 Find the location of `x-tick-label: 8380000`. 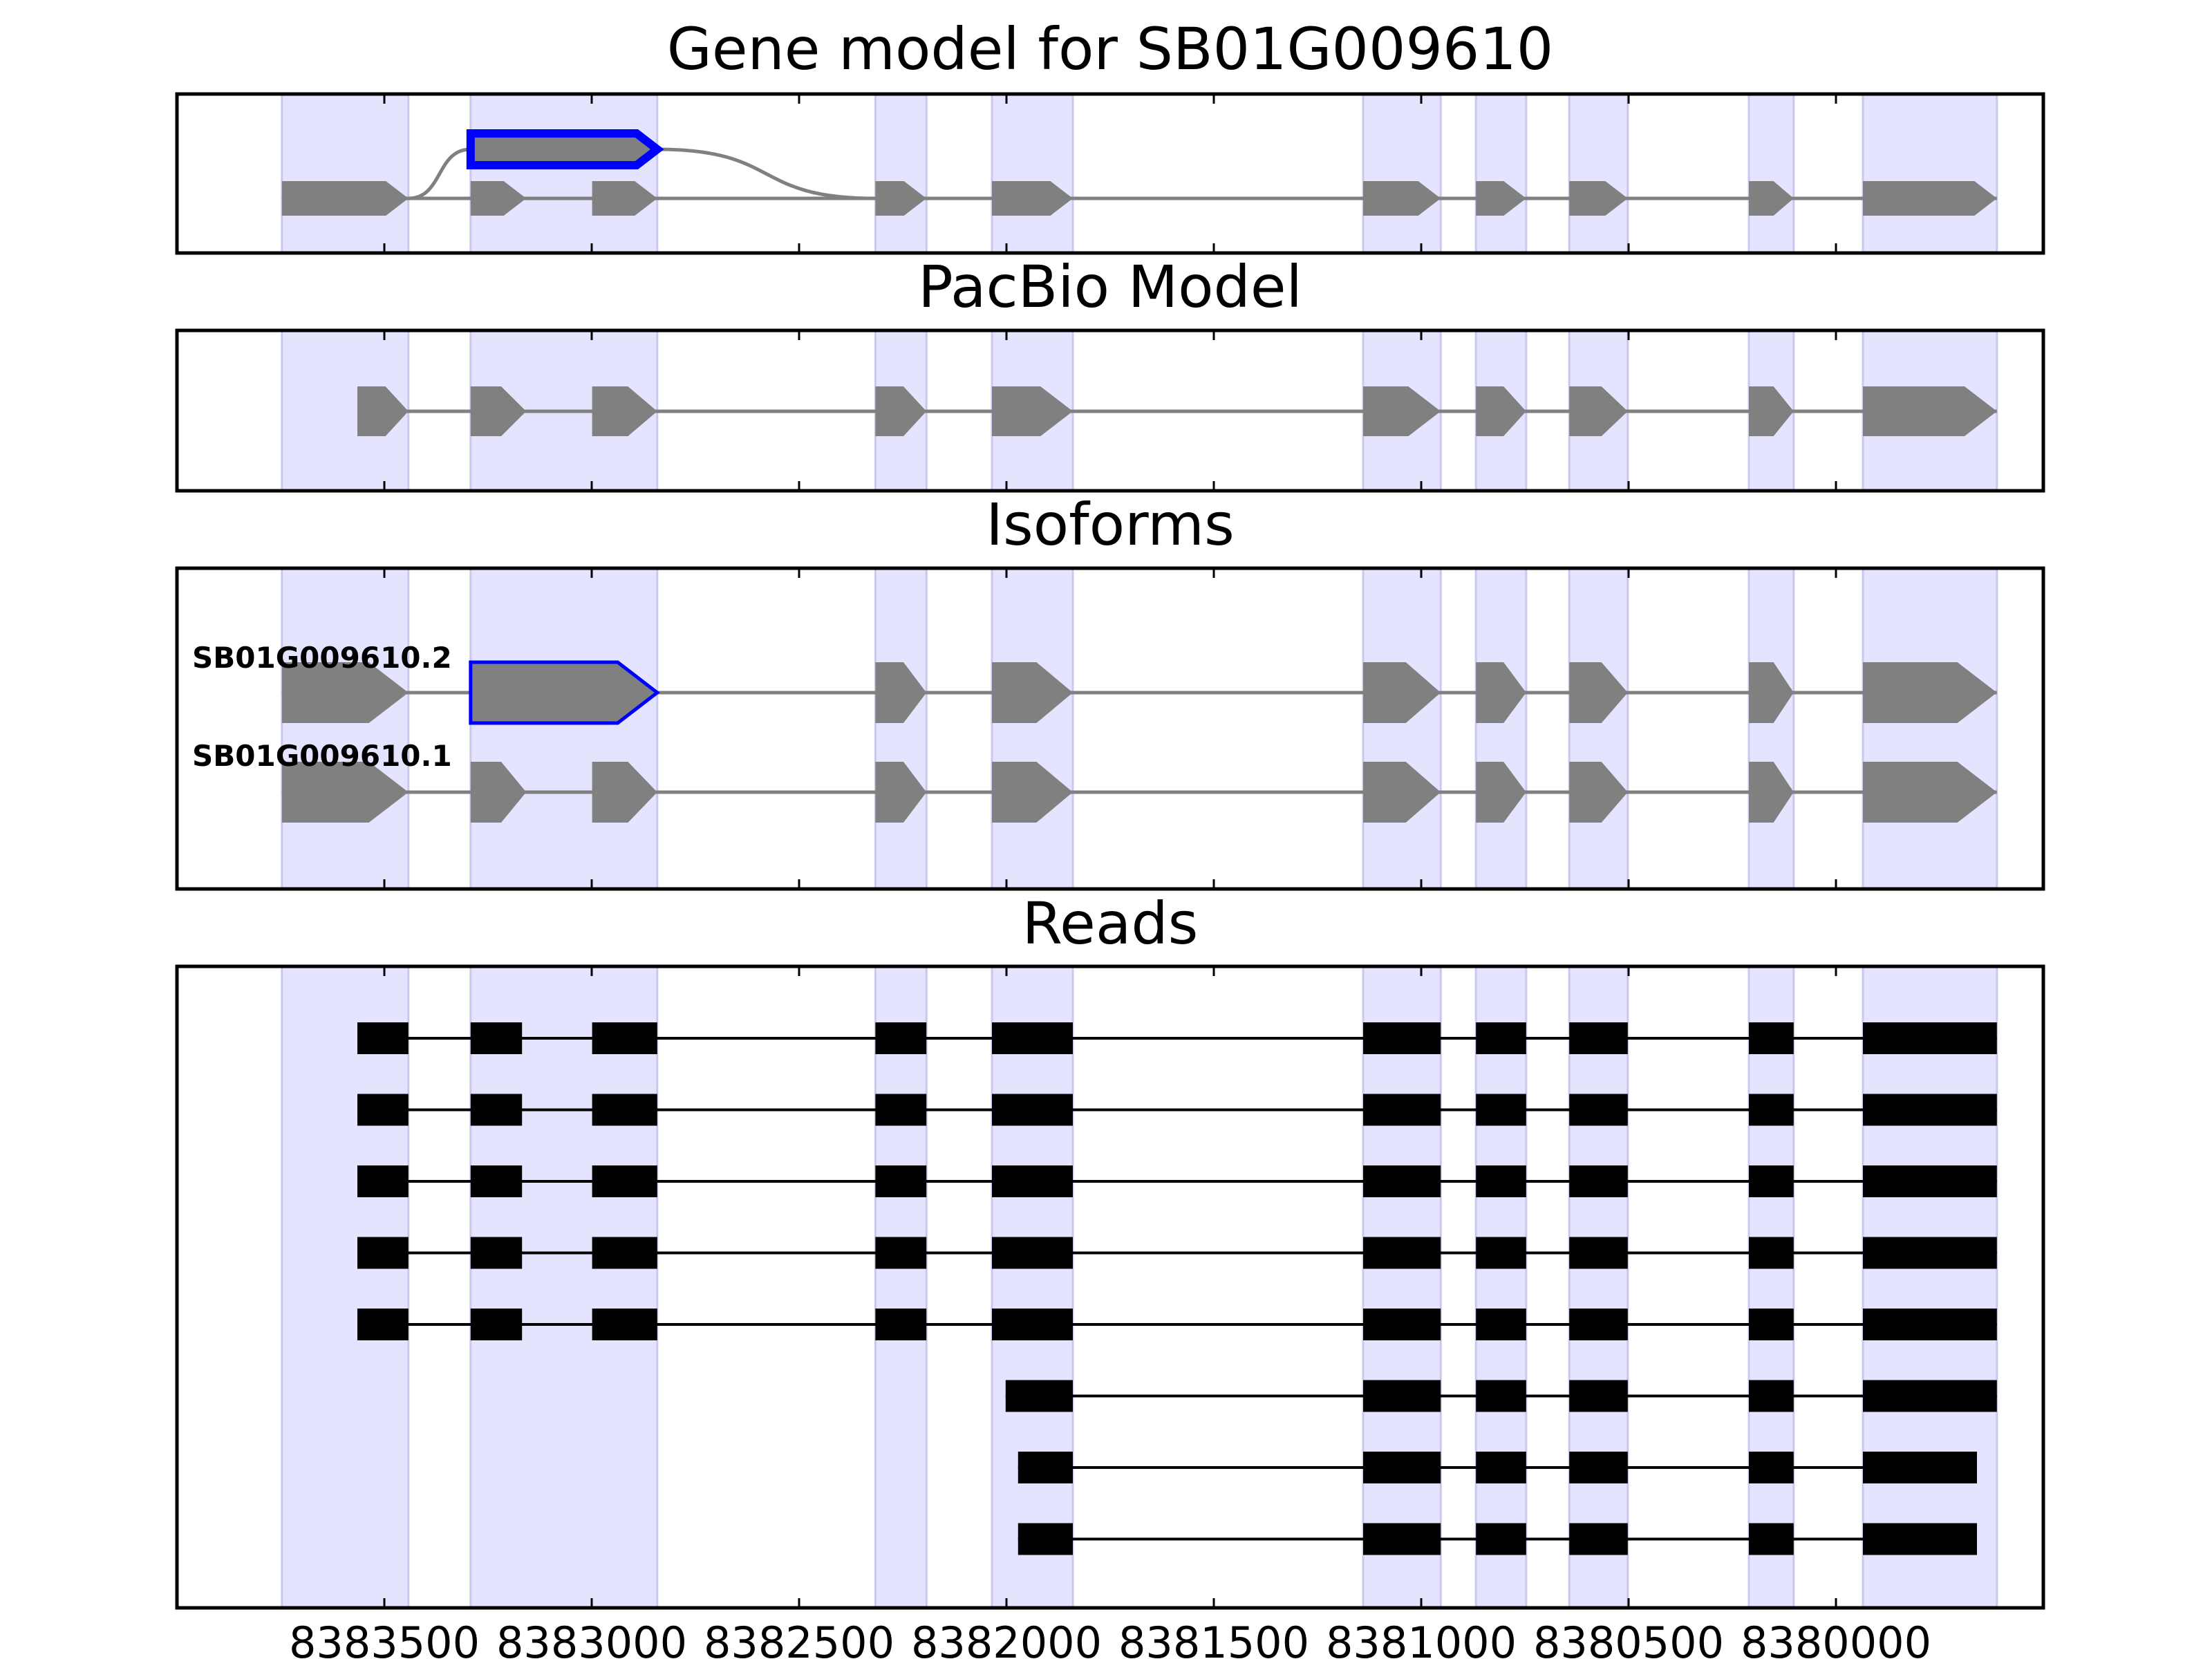

x-tick-label: 8380000 is located at coordinates (1836, 1638).